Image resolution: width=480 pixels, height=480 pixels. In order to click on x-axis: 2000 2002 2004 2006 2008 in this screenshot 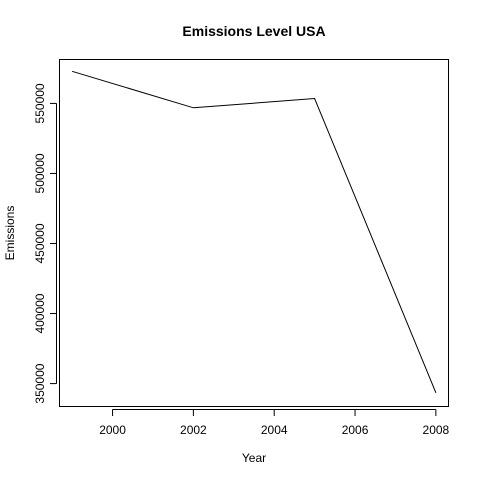, I will do `click(274, 423)`.